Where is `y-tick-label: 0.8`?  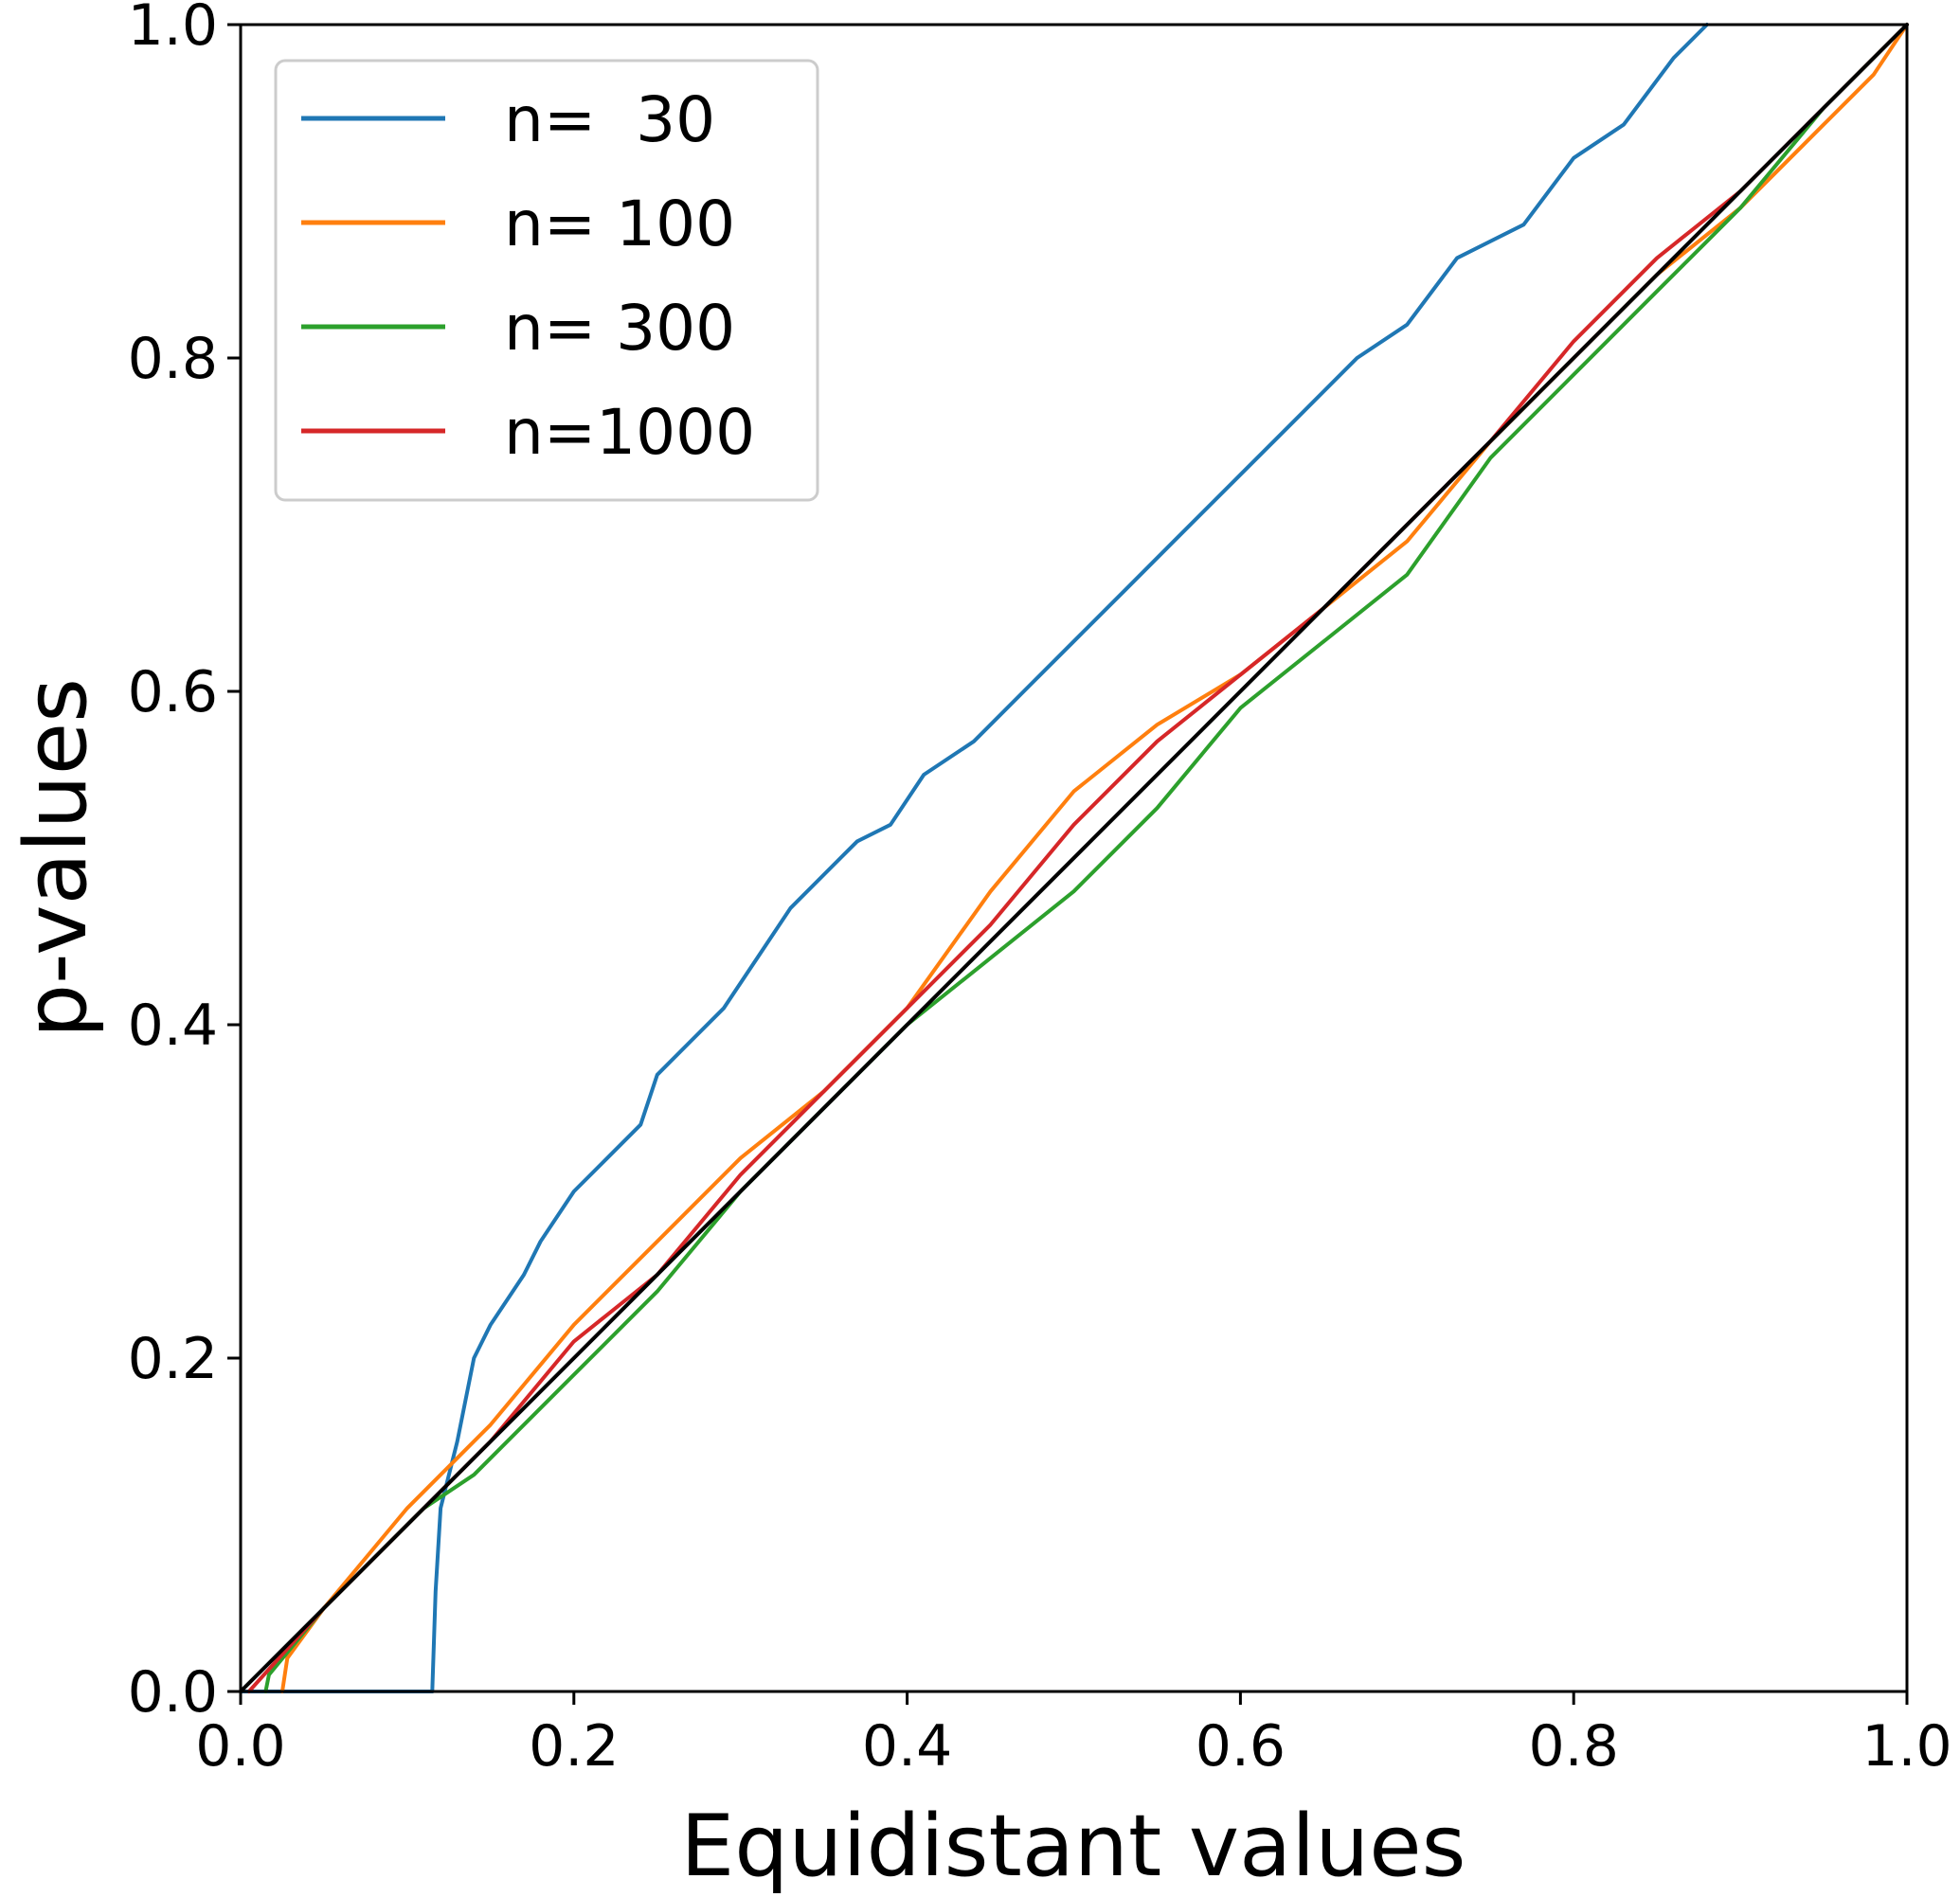 y-tick-label: 0.8 is located at coordinates (173, 359).